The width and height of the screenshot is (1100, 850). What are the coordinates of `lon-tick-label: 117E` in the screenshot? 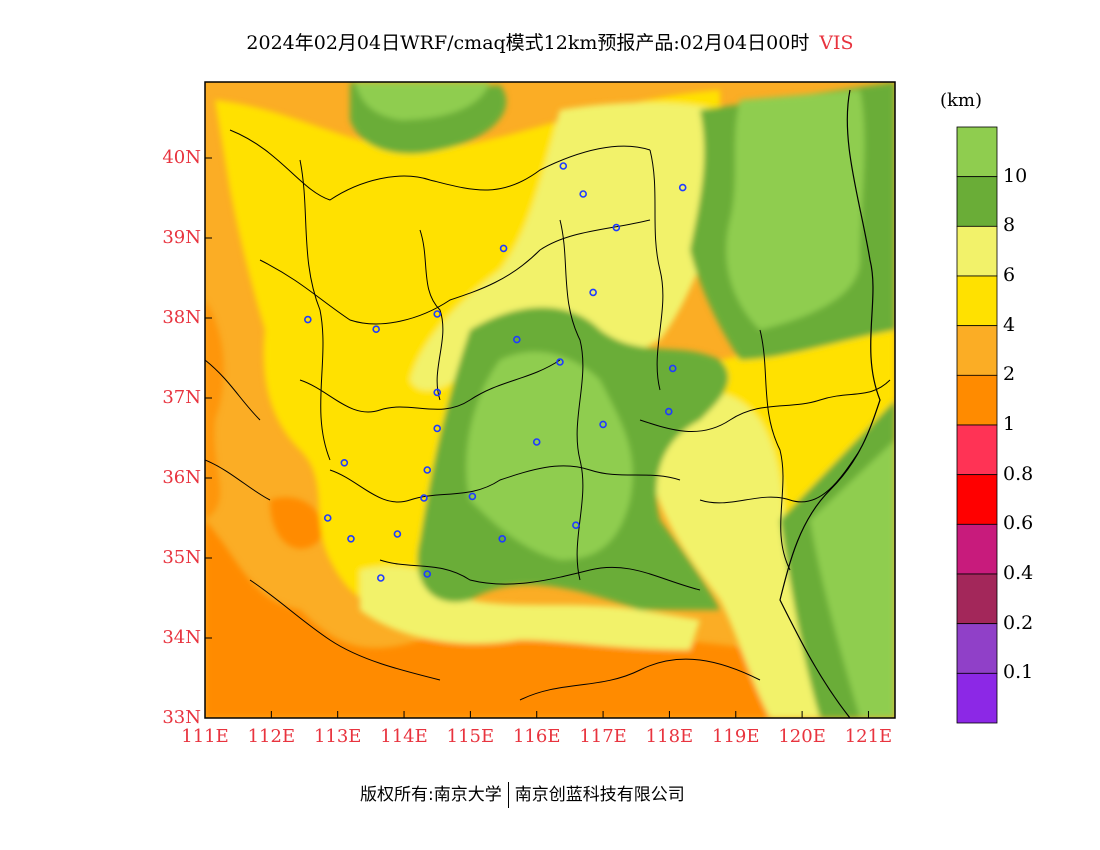 It's located at (603, 736).